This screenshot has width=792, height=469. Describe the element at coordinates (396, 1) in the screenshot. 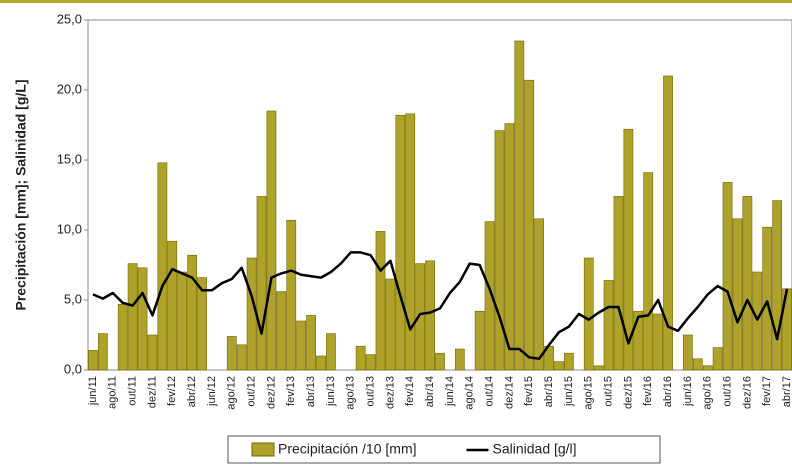

I see `top-band` at that location.